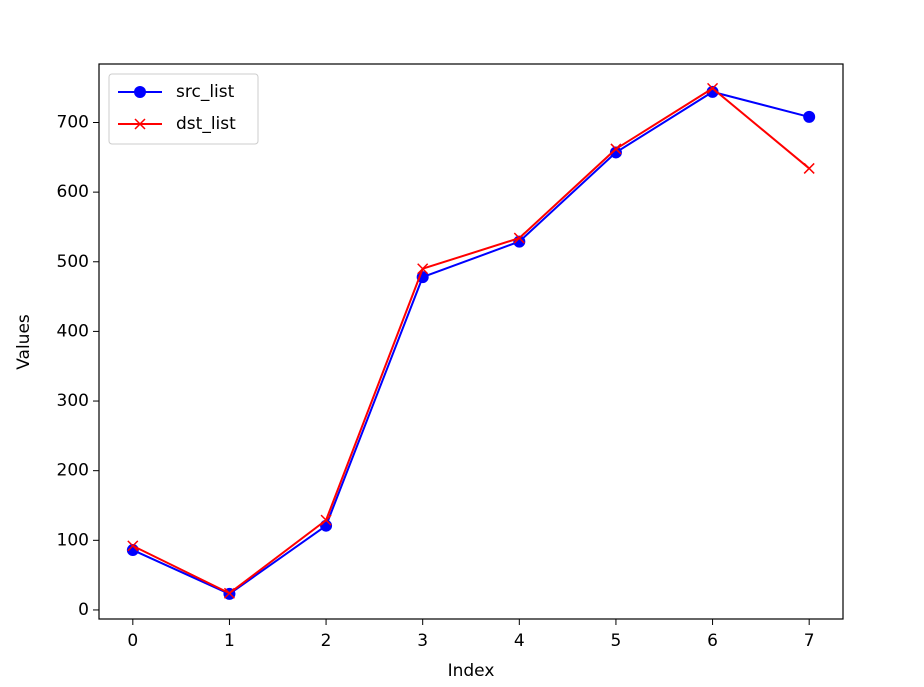 The width and height of the screenshot is (924, 687). Describe the element at coordinates (73, 471) in the screenshot. I see `y-tick-label: 200` at that location.